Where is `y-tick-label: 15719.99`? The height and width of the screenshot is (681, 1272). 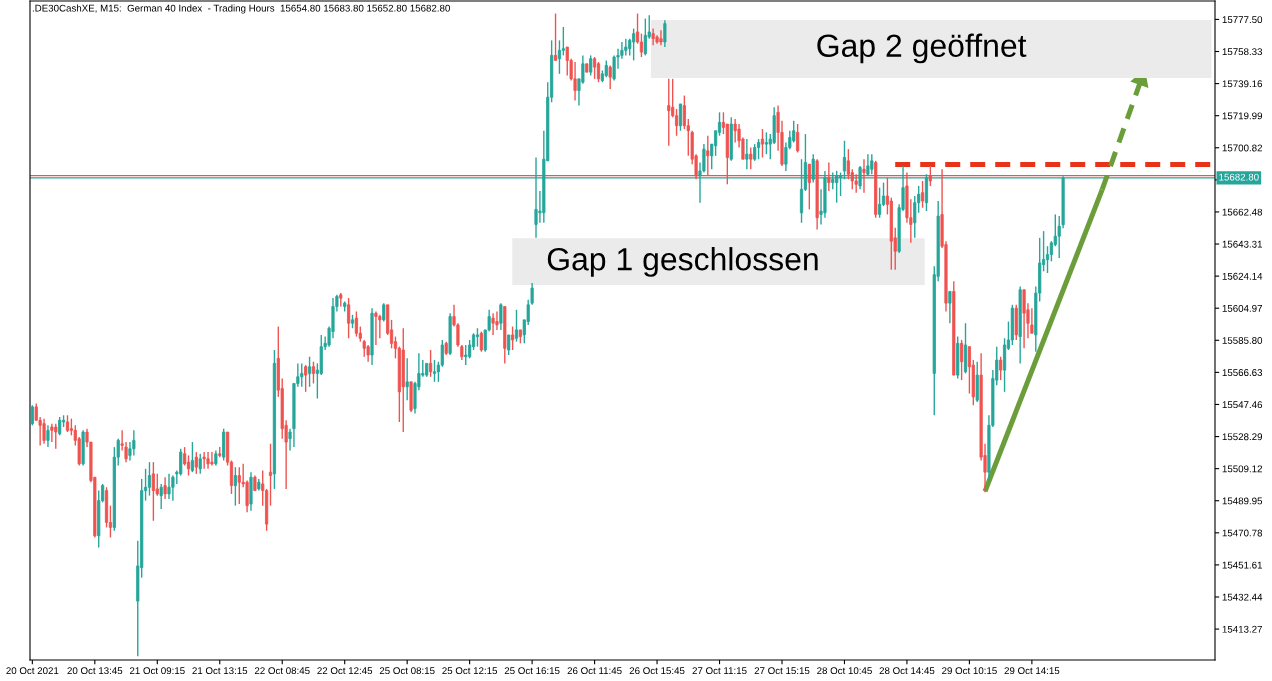 y-tick-label: 15719.99 is located at coordinates (1242, 116).